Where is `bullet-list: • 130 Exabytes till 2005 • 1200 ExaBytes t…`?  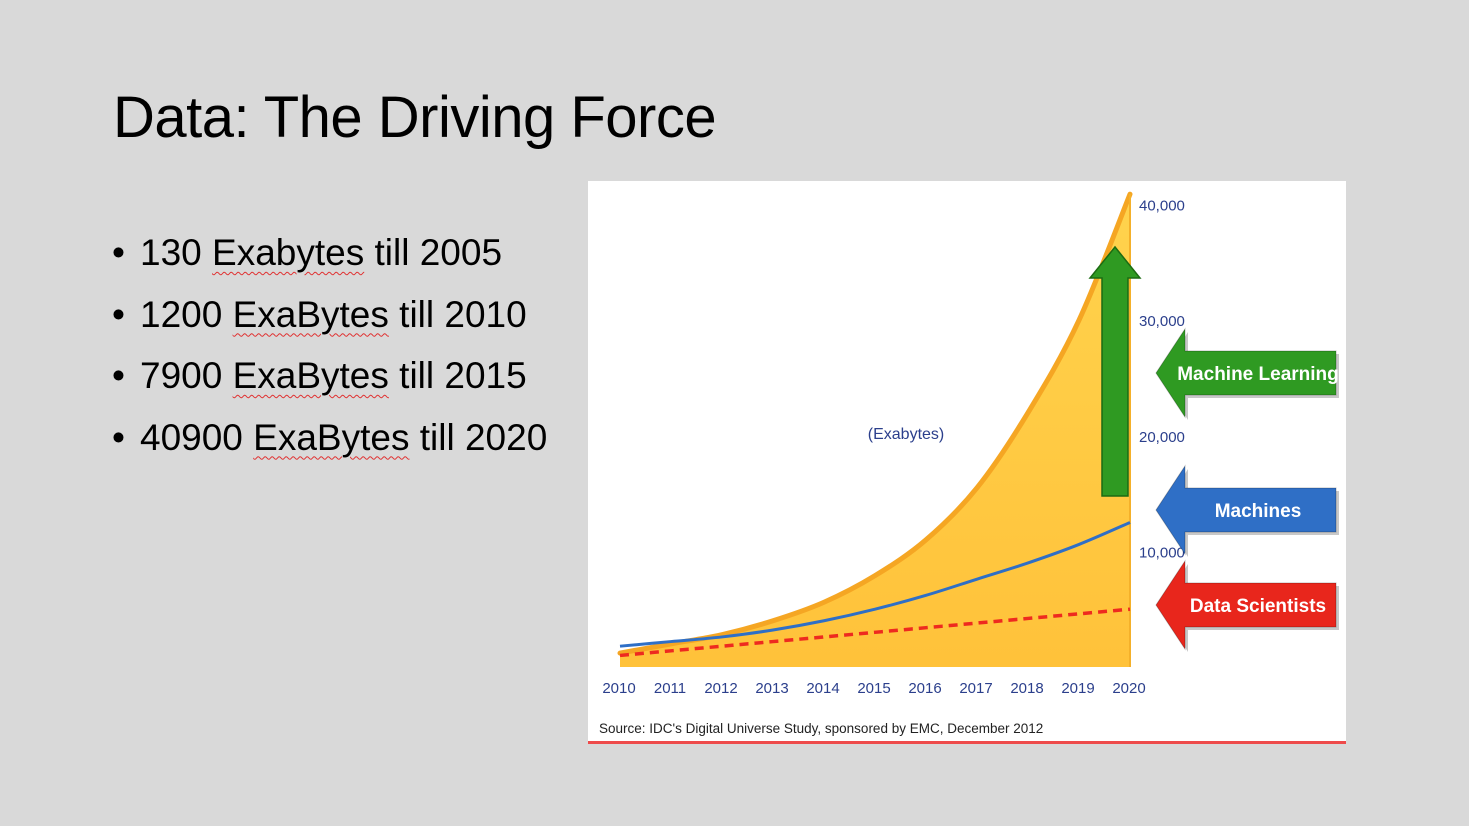 bullet-list: • 130 Exabytes till 2005 • 1200 ExaBytes t… is located at coordinates (329, 345).